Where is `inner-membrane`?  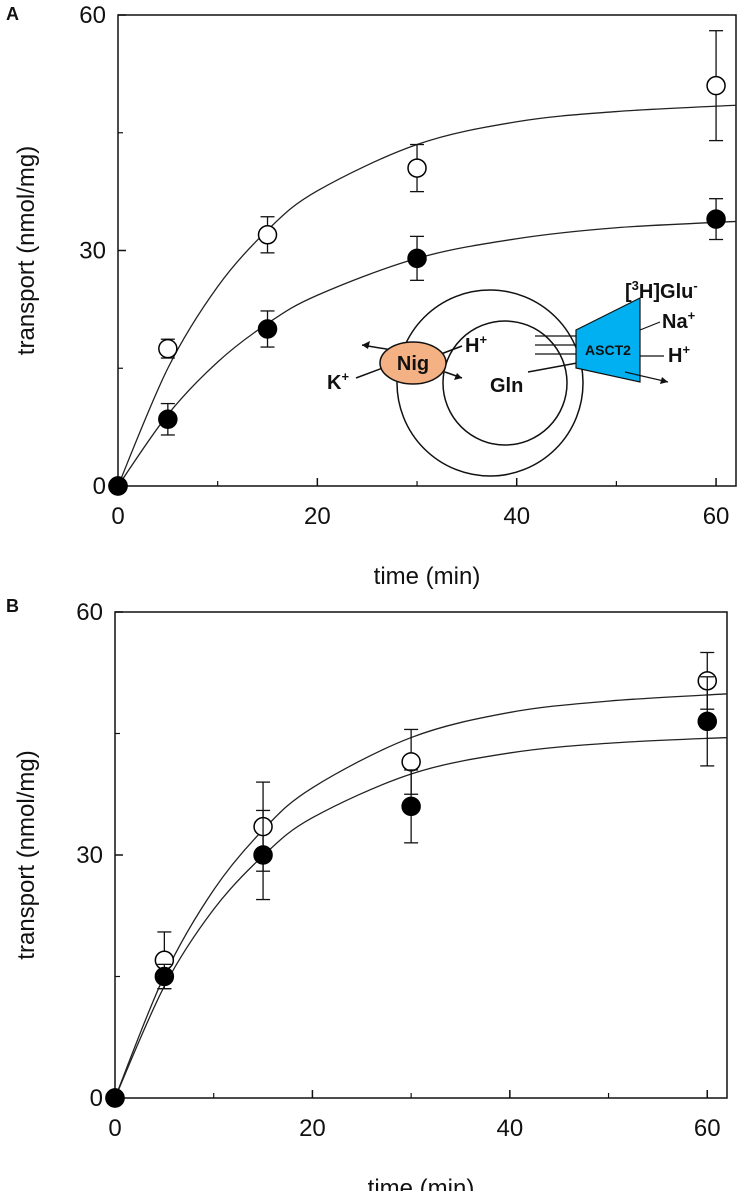 inner-membrane is located at coordinates (505, 383).